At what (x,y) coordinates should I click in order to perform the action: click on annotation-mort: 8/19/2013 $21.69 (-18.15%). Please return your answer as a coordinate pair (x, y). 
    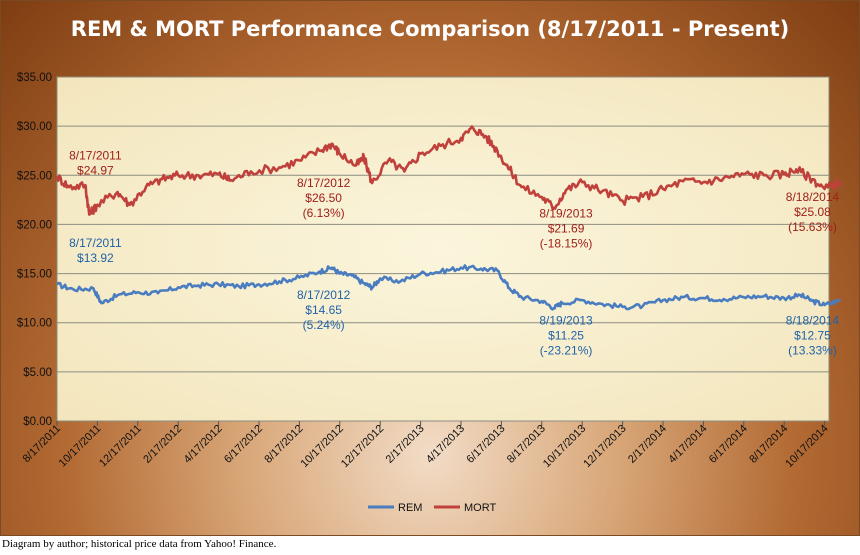
    Looking at the image, I should click on (566, 229).